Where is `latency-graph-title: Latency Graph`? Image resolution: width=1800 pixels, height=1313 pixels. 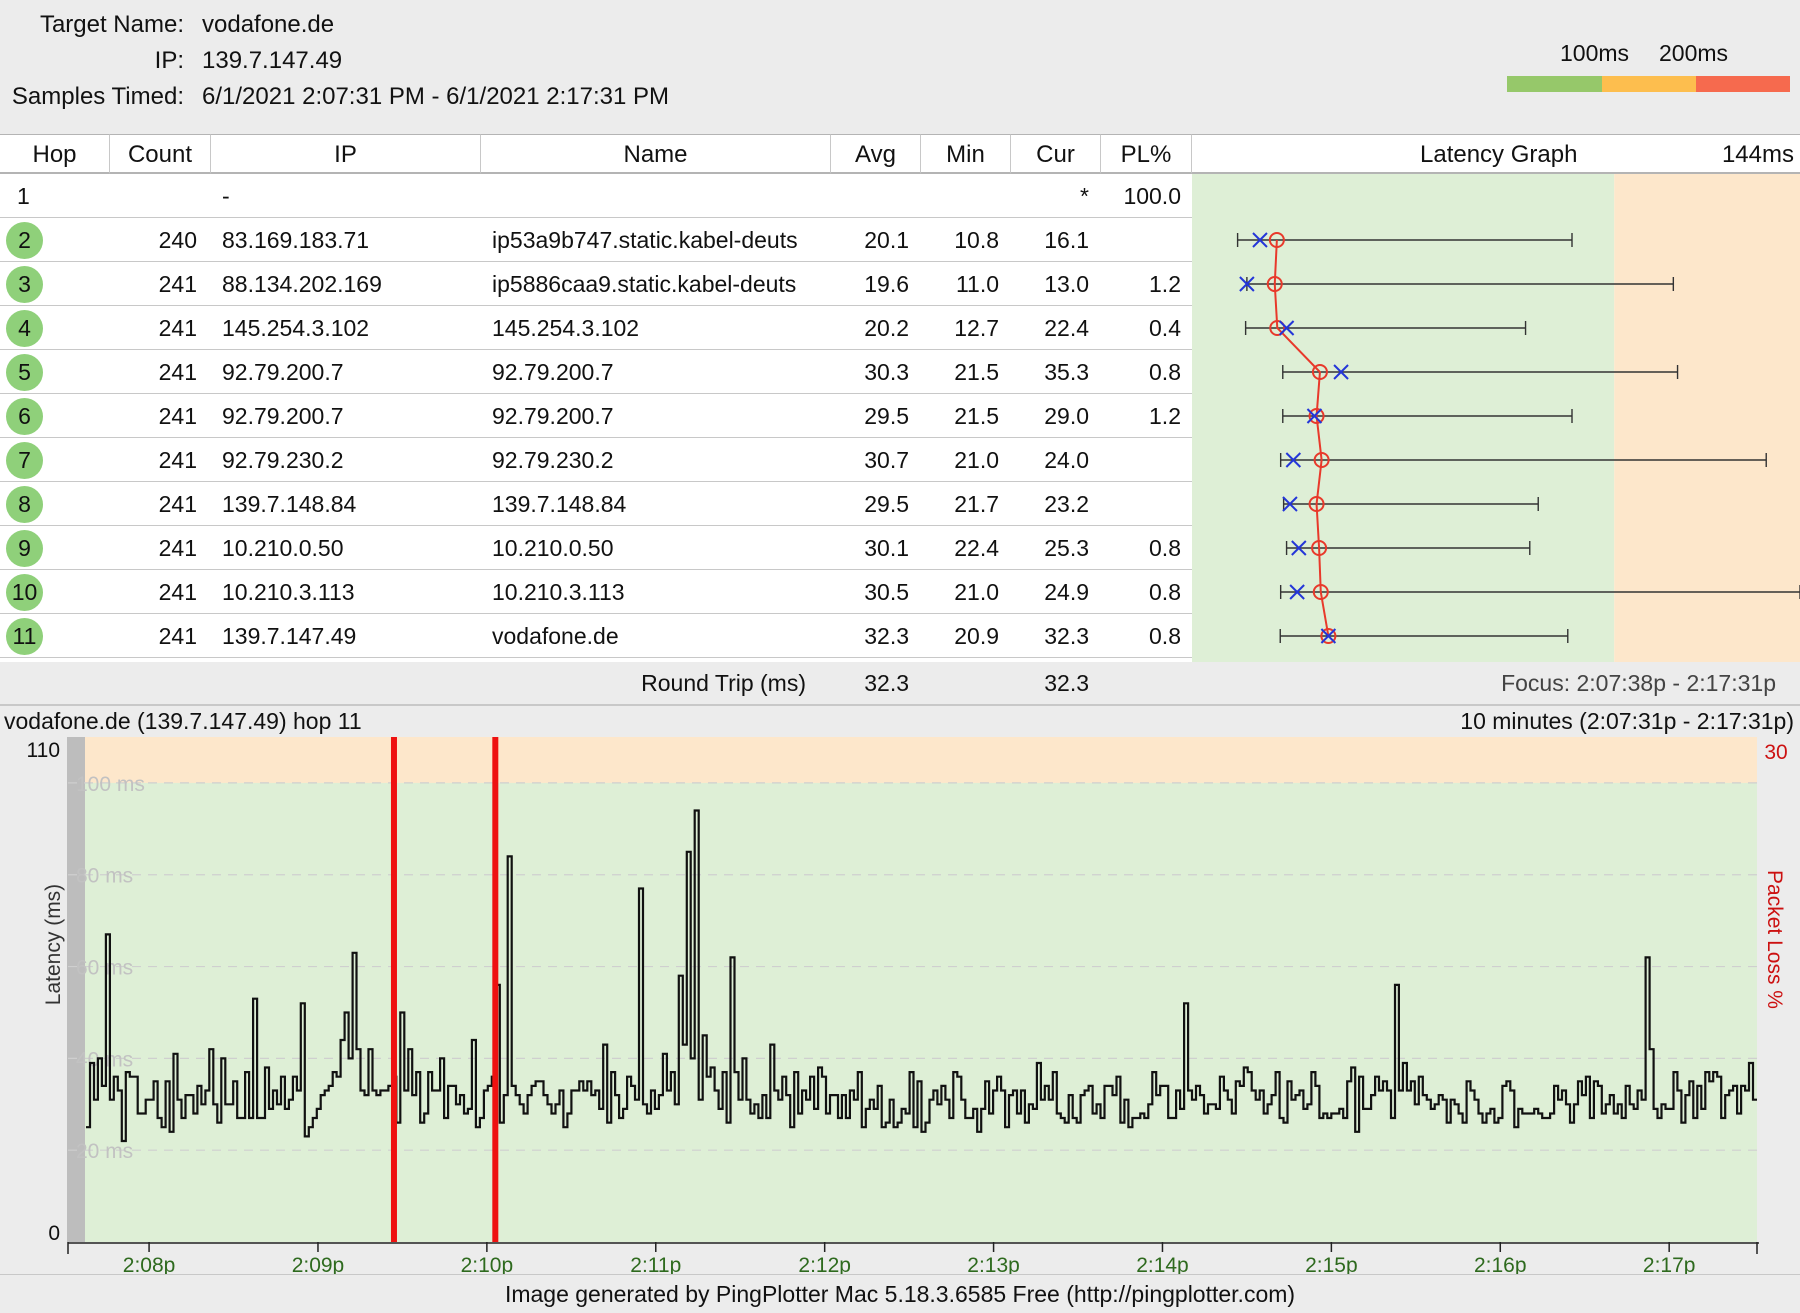 latency-graph-title: Latency Graph is located at coordinates (1499, 154).